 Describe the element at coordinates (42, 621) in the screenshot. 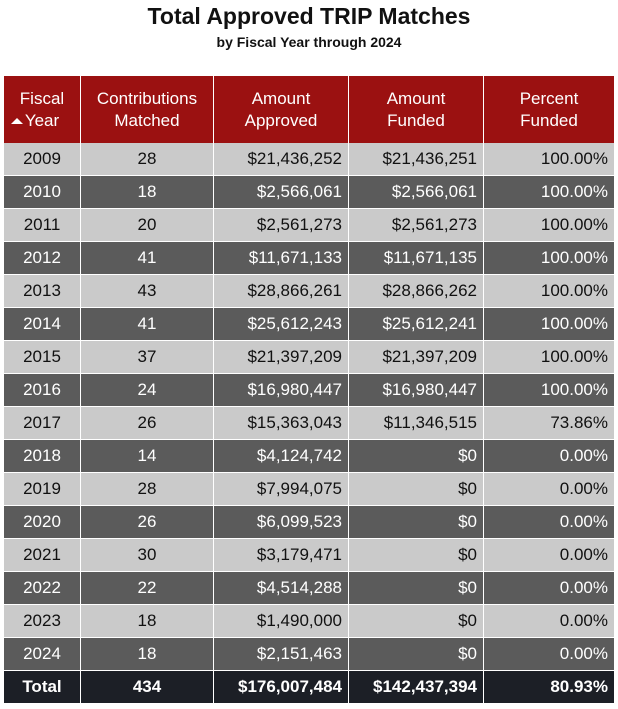

I see `cell-fiscal-year: 2023` at that location.